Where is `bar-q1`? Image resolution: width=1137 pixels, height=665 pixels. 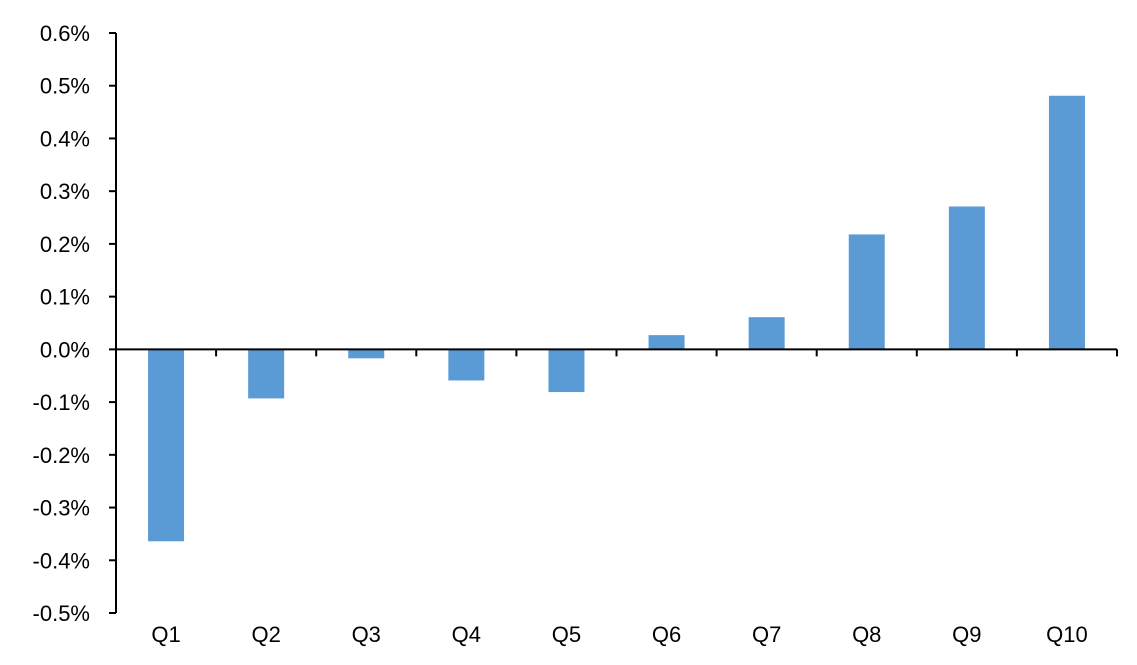 bar-q1 is located at coordinates (166, 445).